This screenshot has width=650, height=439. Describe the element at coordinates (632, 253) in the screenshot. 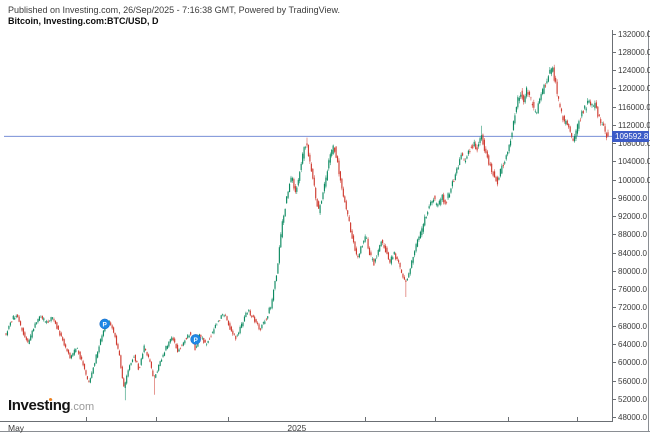

I see `price-tick-label: 84000.0` at that location.